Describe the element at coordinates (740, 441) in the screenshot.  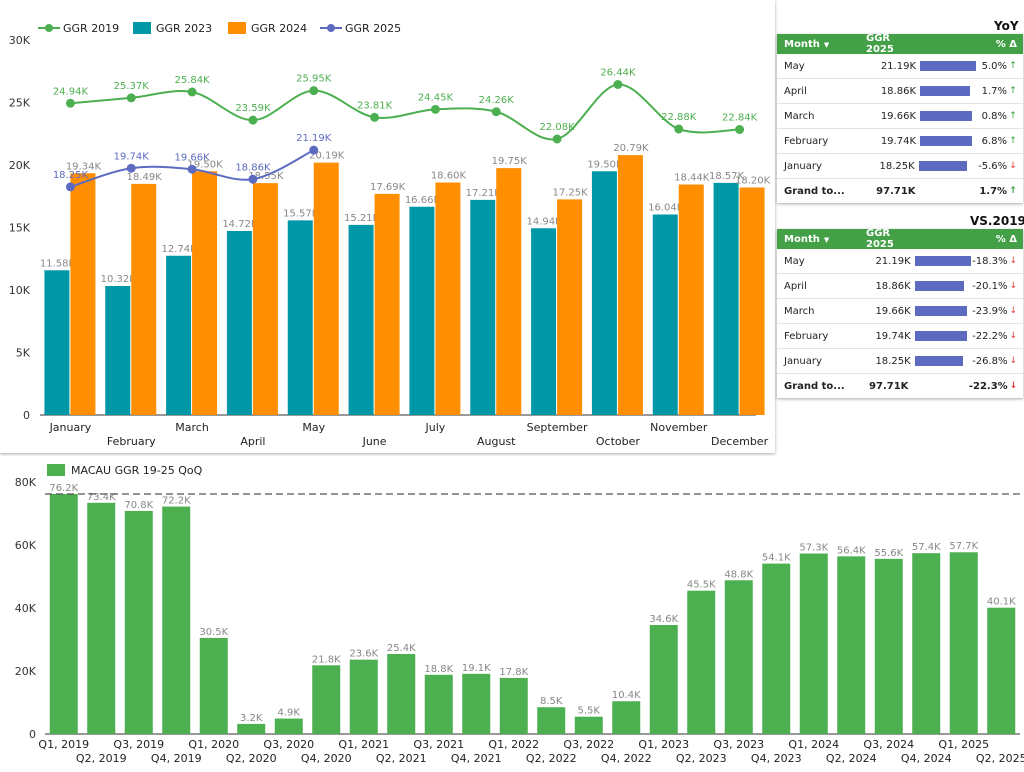
I see `x-tick-label: December` at that location.